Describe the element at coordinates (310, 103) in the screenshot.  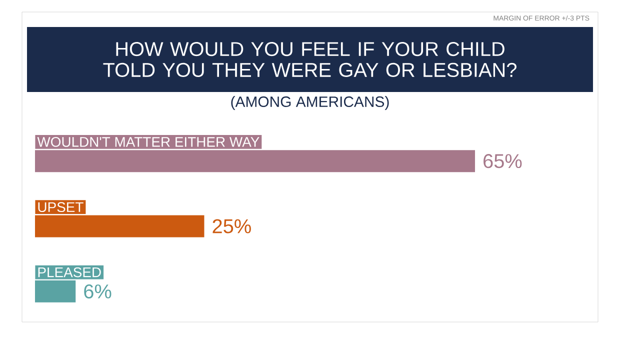
I see `chart-subtitle: (AMONG AMERICANS)` at that location.